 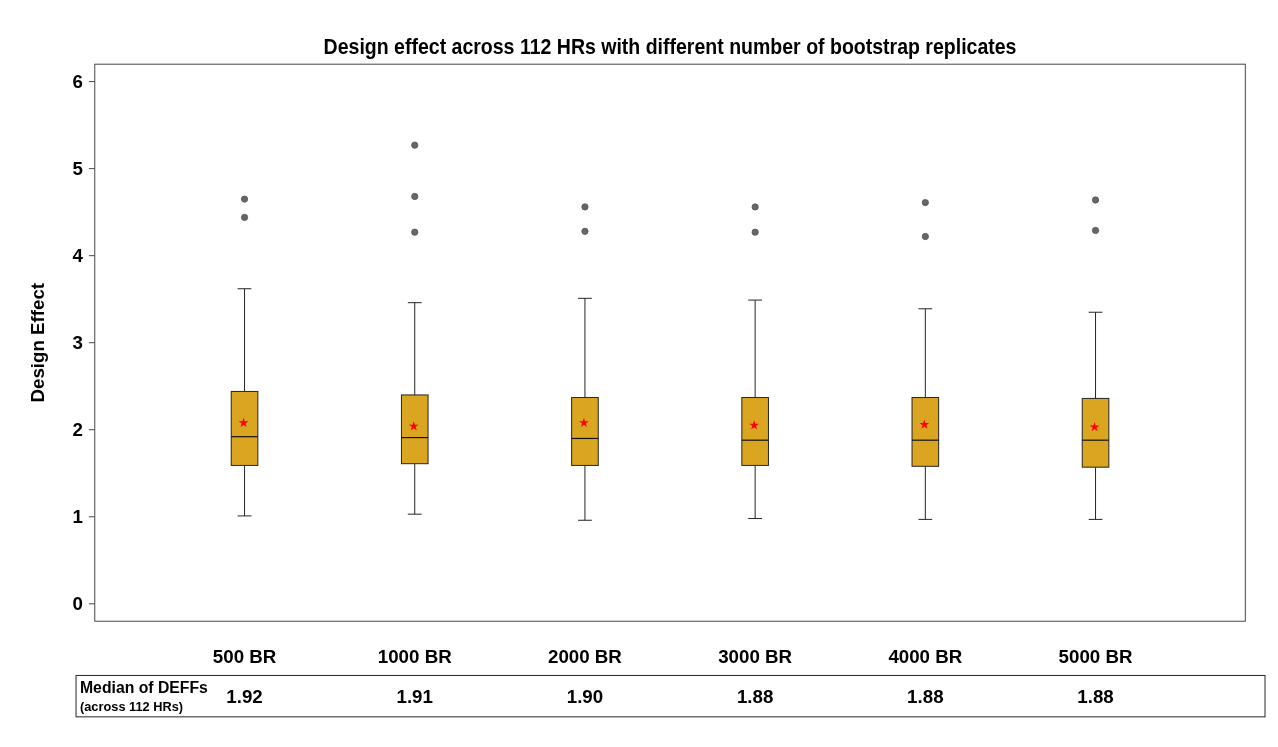 What do you see at coordinates (77, 604) in the screenshot?
I see `y-tick-label: 0` at bounding box center [77, 604].